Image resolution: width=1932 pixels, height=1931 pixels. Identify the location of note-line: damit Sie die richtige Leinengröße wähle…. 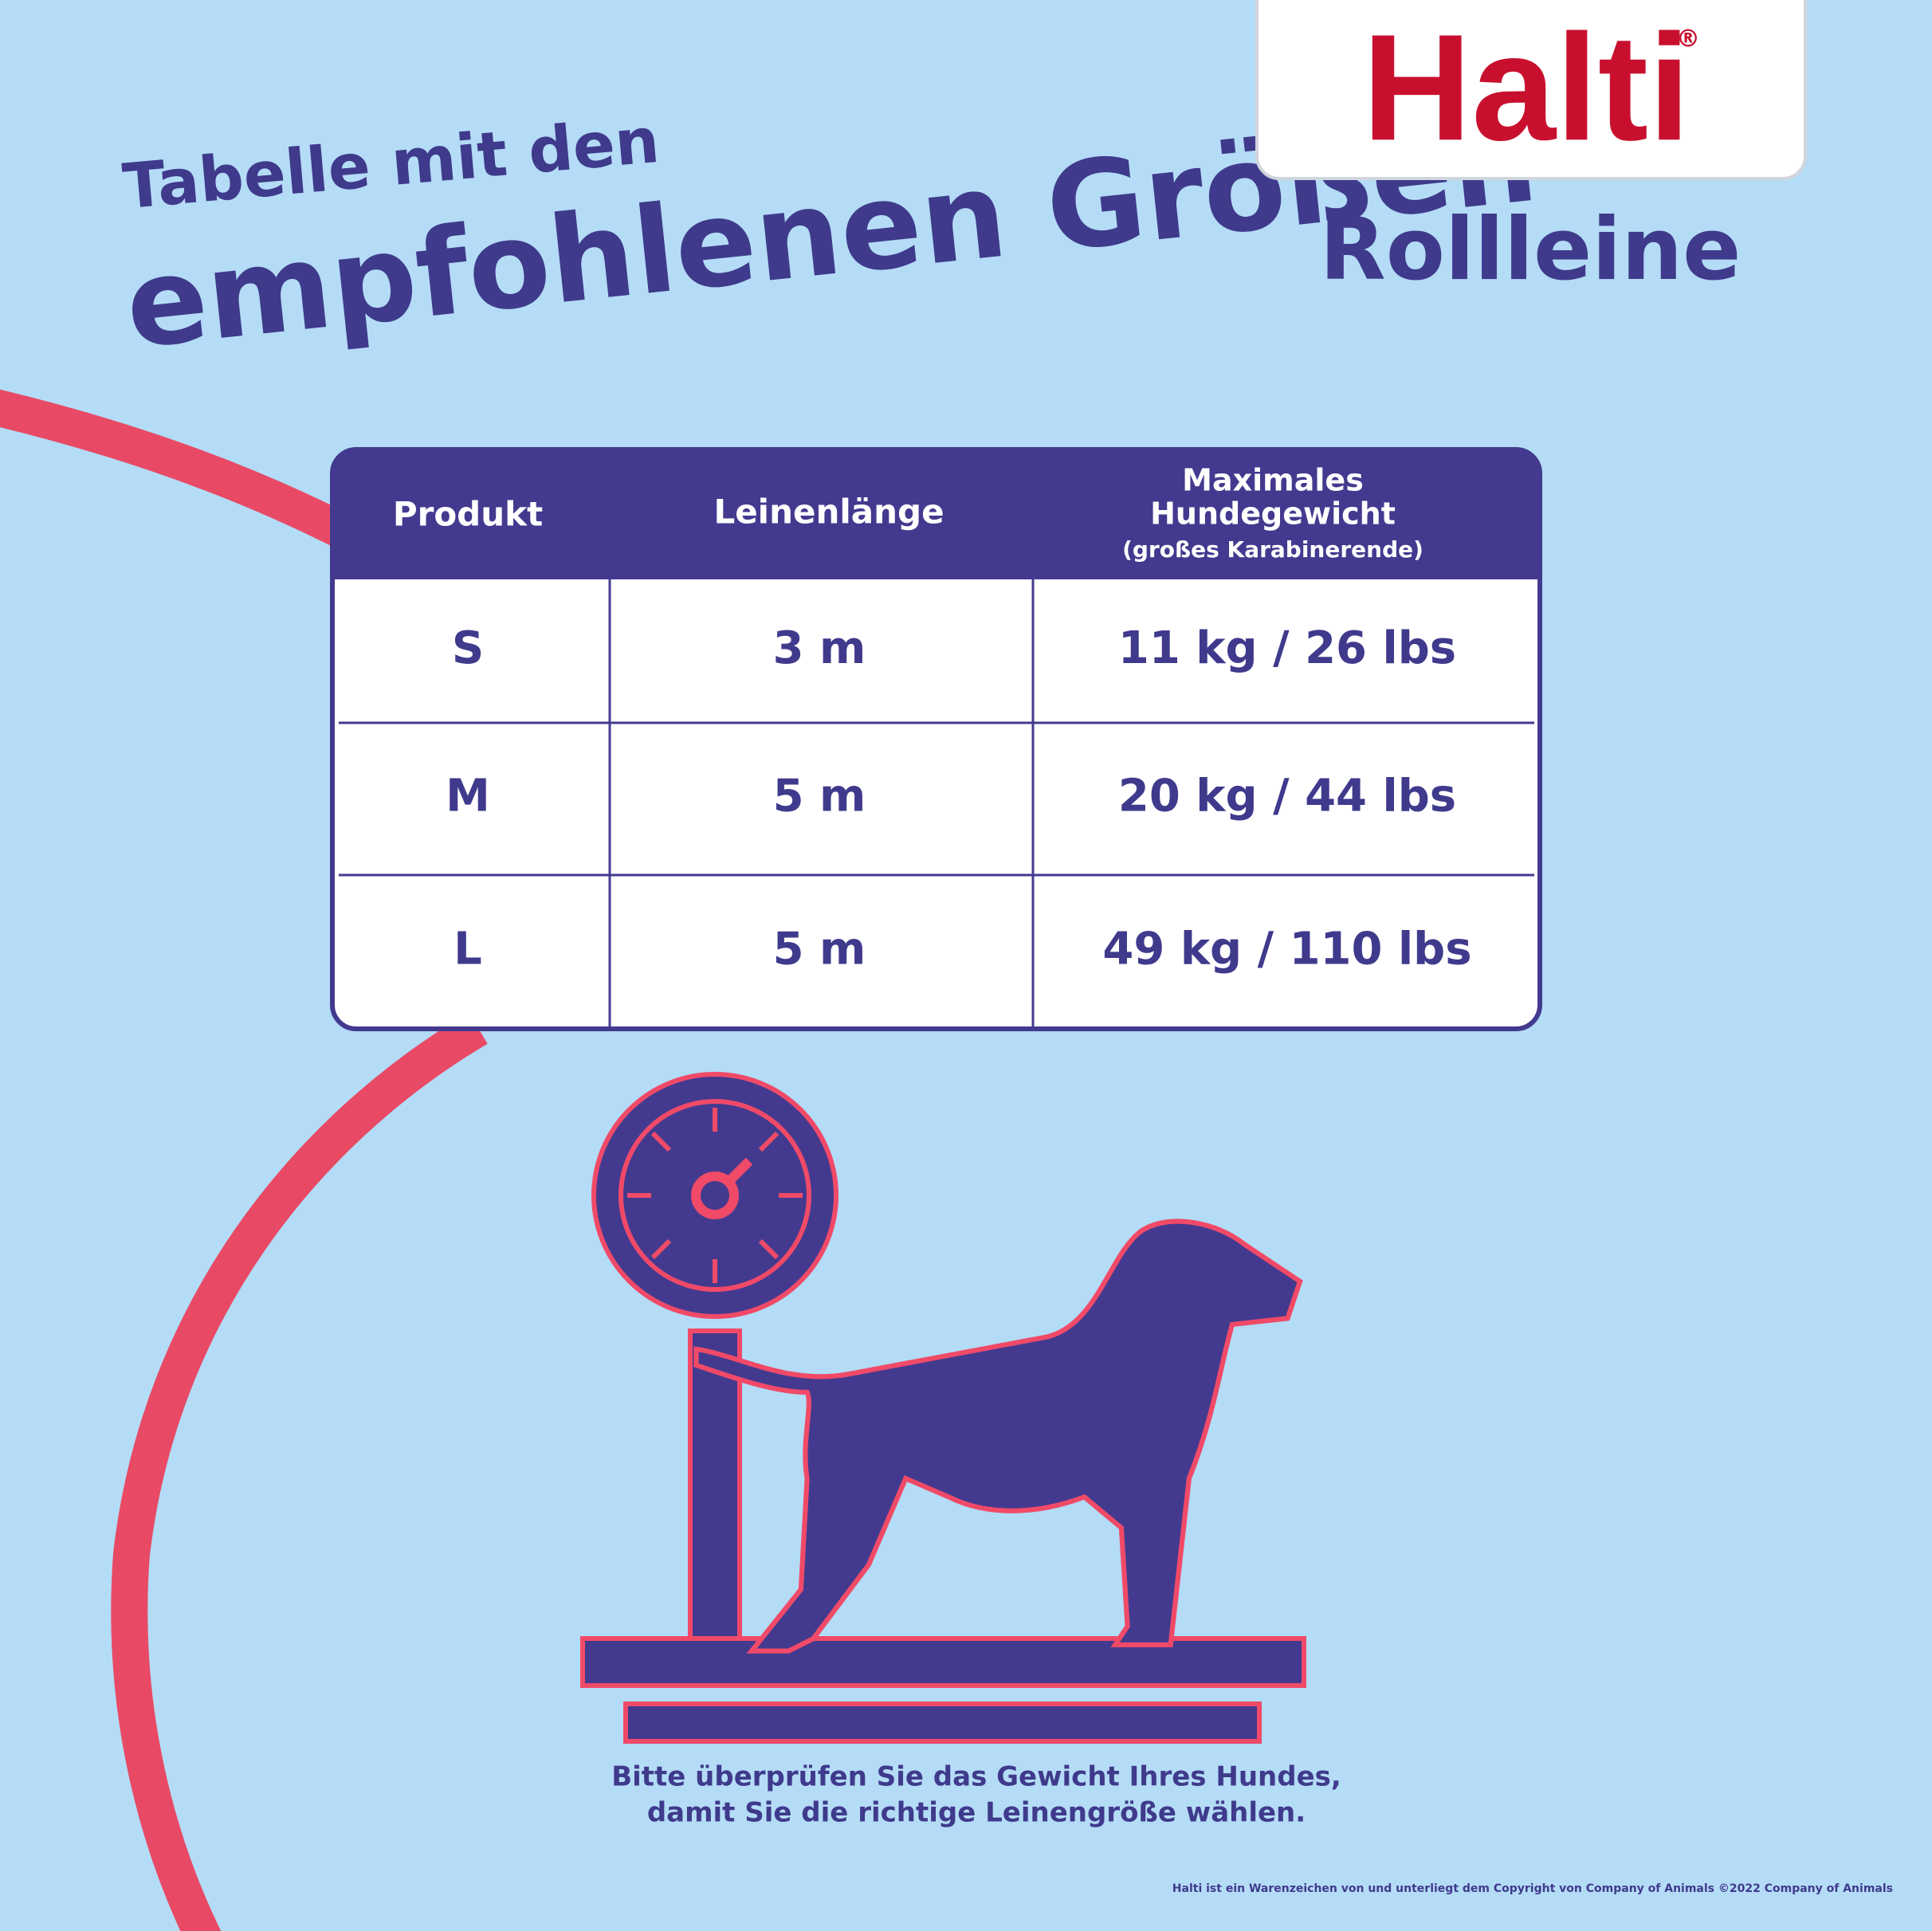
(976, 1813).